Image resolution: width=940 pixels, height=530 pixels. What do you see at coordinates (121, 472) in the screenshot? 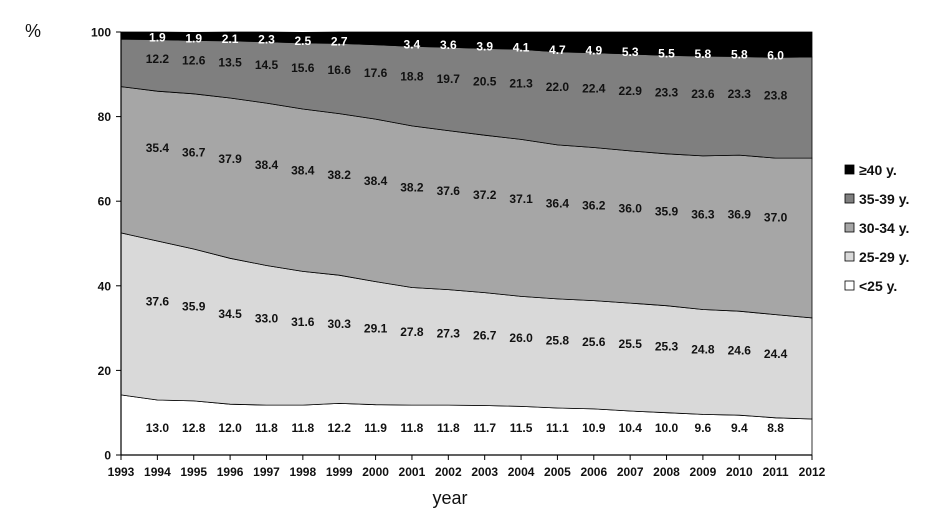
I see `x-tick-label: 1993` at bounding box center [121, 472].